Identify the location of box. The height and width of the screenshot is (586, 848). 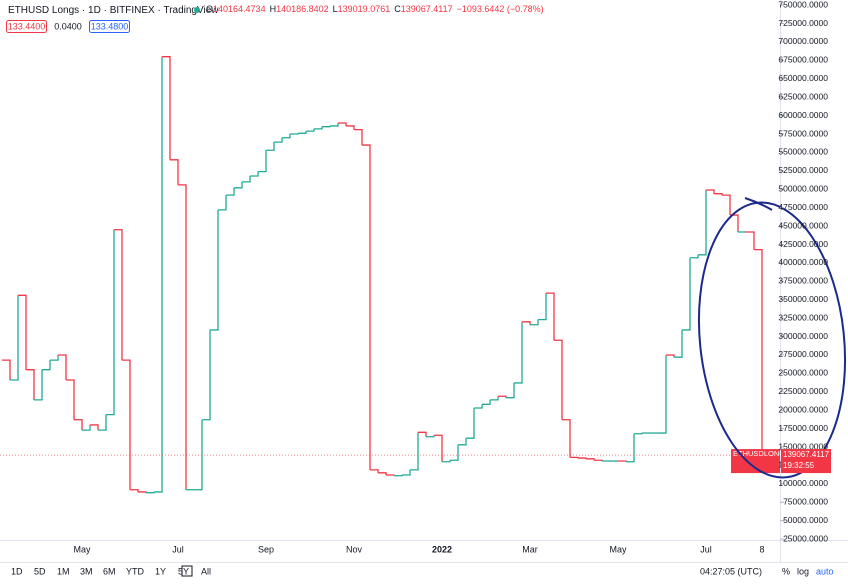
(26, 26).